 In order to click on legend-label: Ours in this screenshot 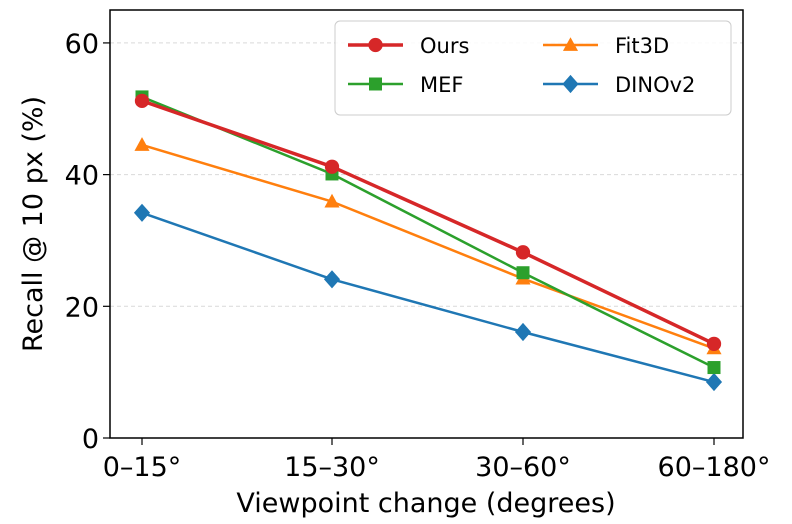, I will do `click(444, 46)`.